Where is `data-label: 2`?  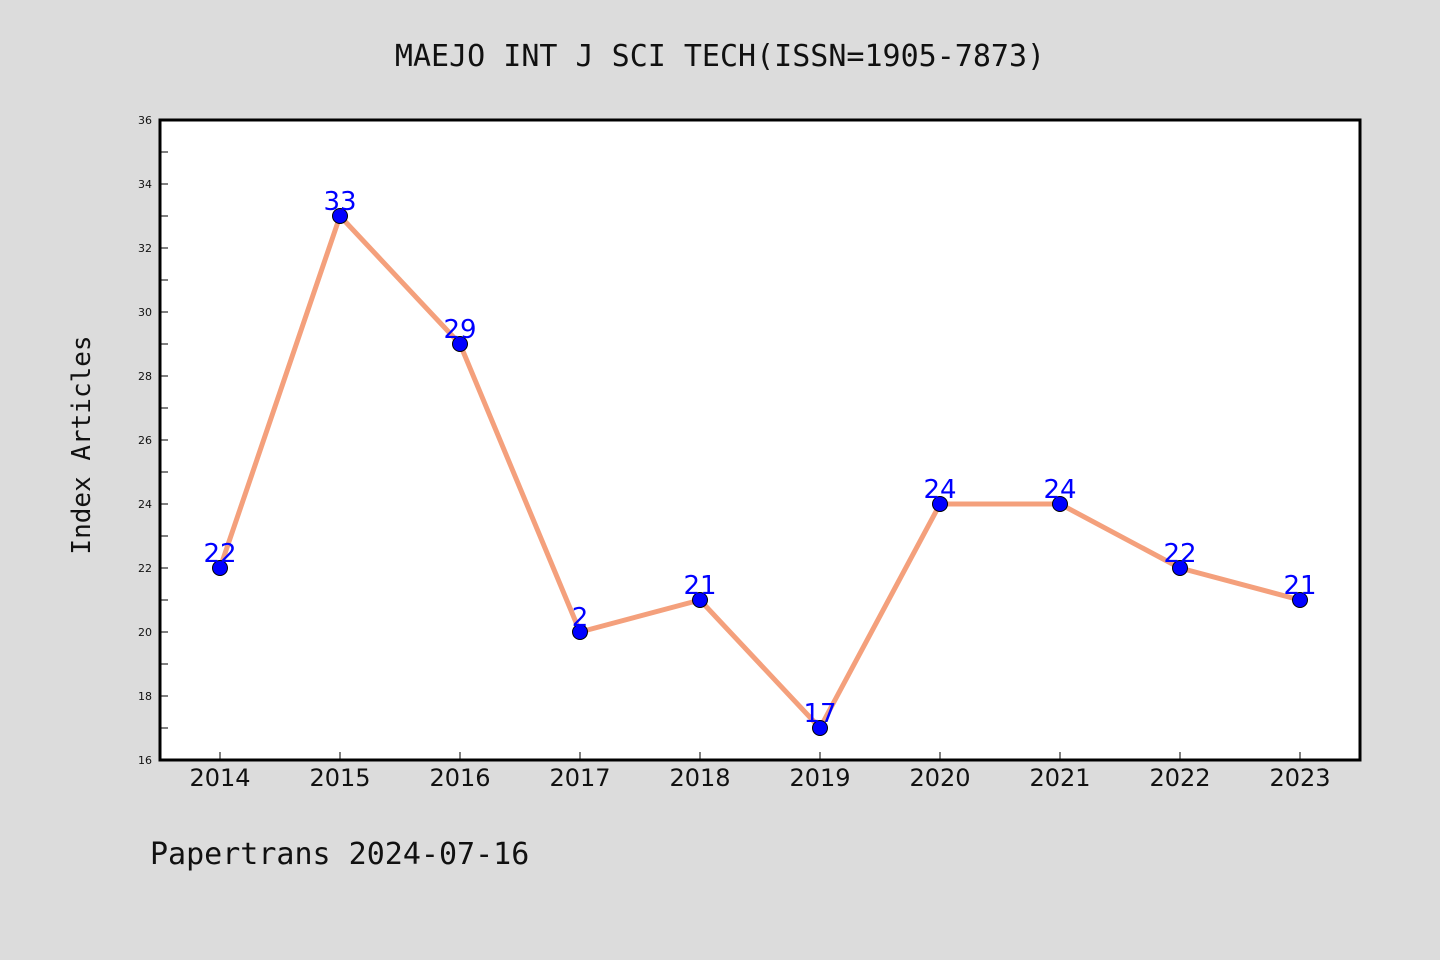 data-label: 2 is located at coordinates (580, 618).